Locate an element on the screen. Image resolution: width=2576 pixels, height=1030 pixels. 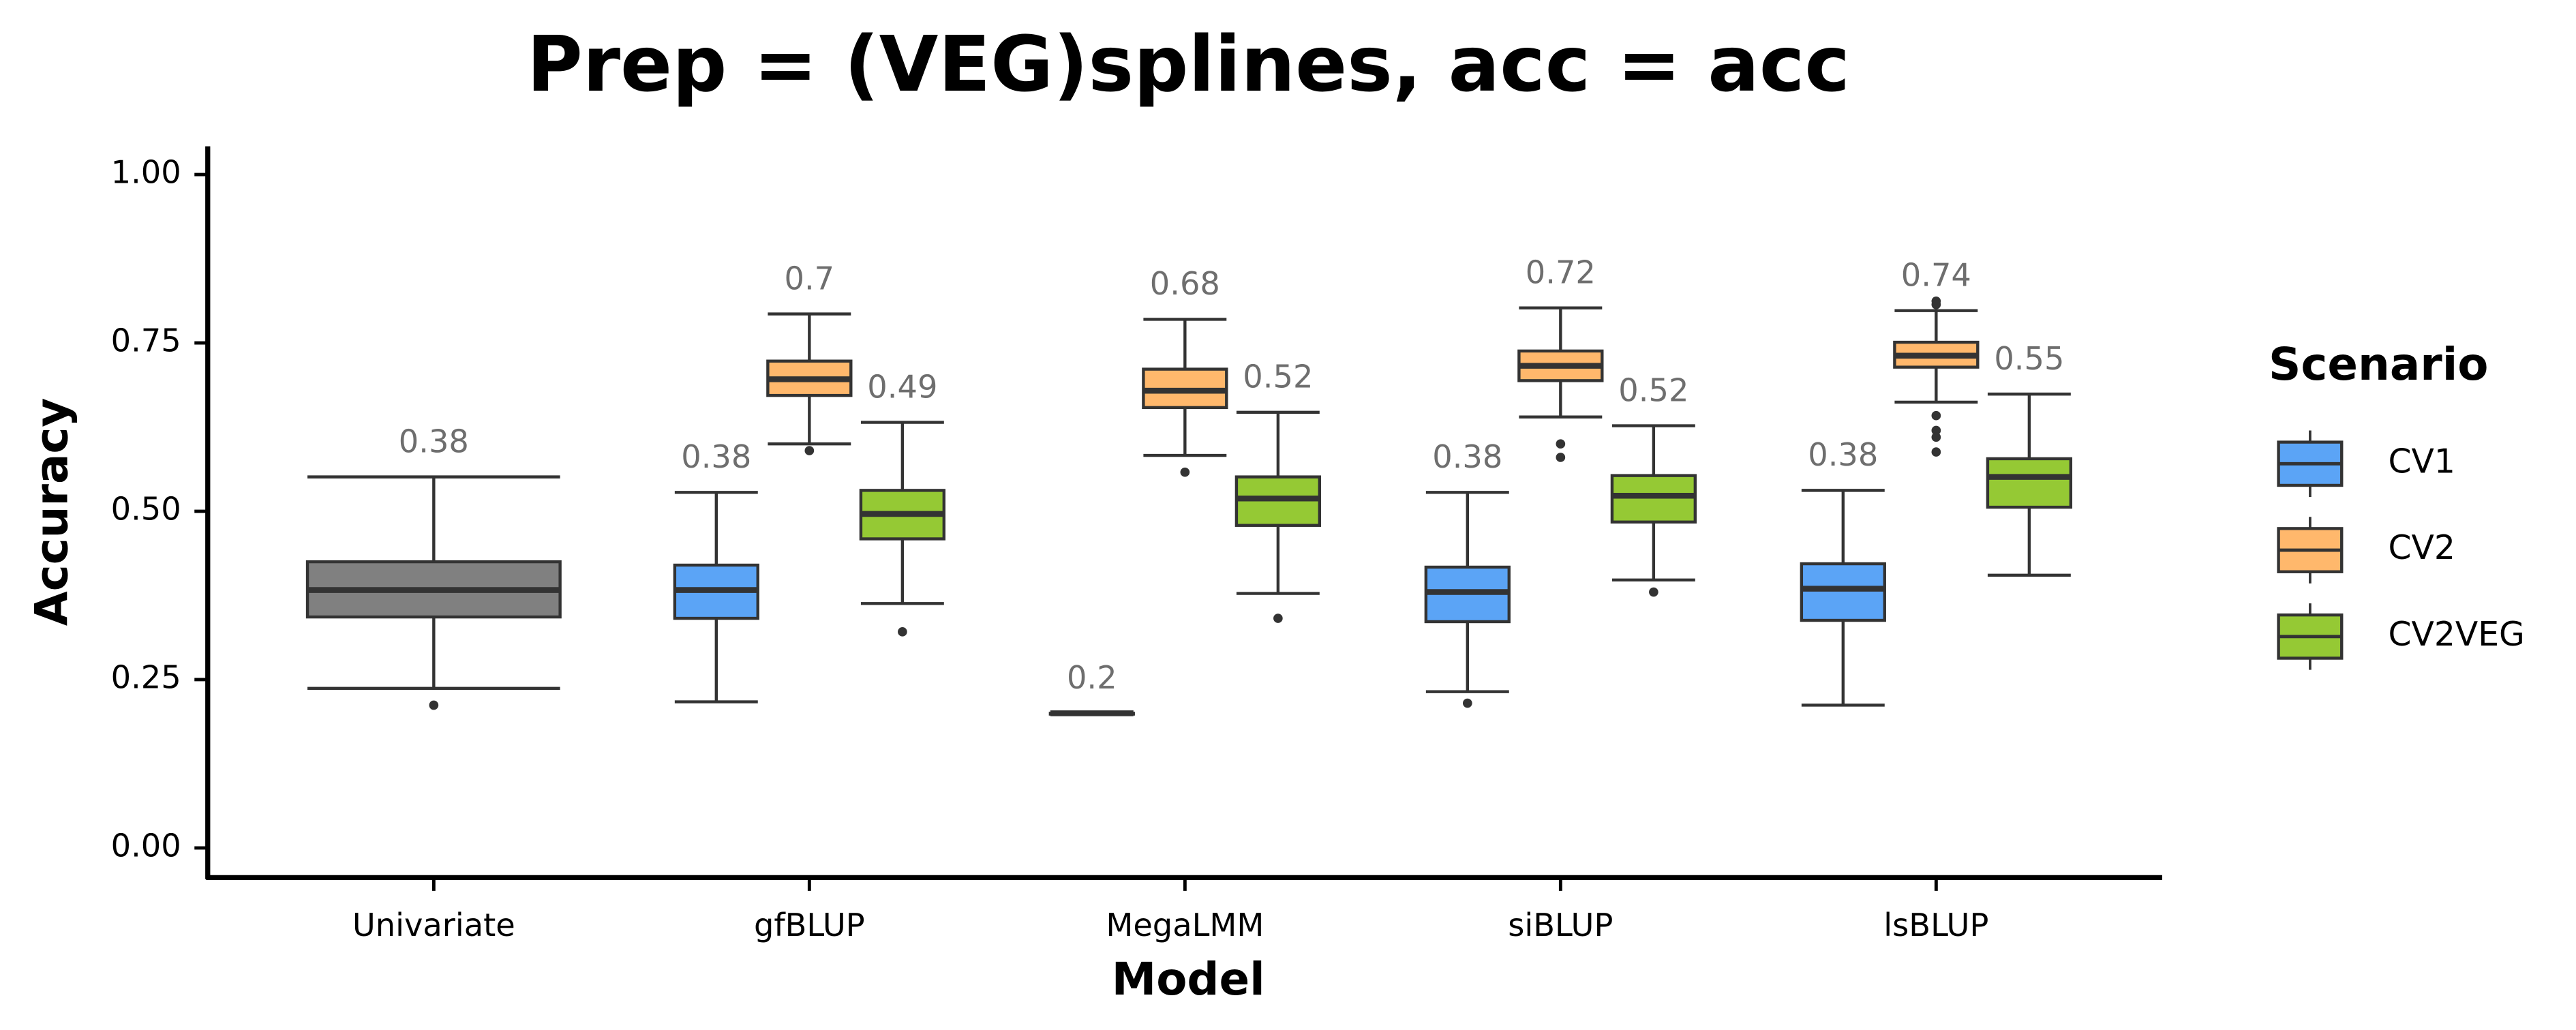
mean-label: 0.55 is located at coordinates (2029, 358).